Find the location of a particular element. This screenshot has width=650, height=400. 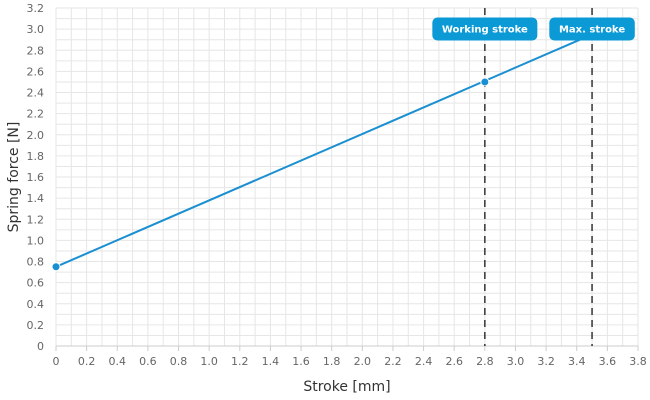

x-tick-label: 2.0 is located at coordinates (363, 361).